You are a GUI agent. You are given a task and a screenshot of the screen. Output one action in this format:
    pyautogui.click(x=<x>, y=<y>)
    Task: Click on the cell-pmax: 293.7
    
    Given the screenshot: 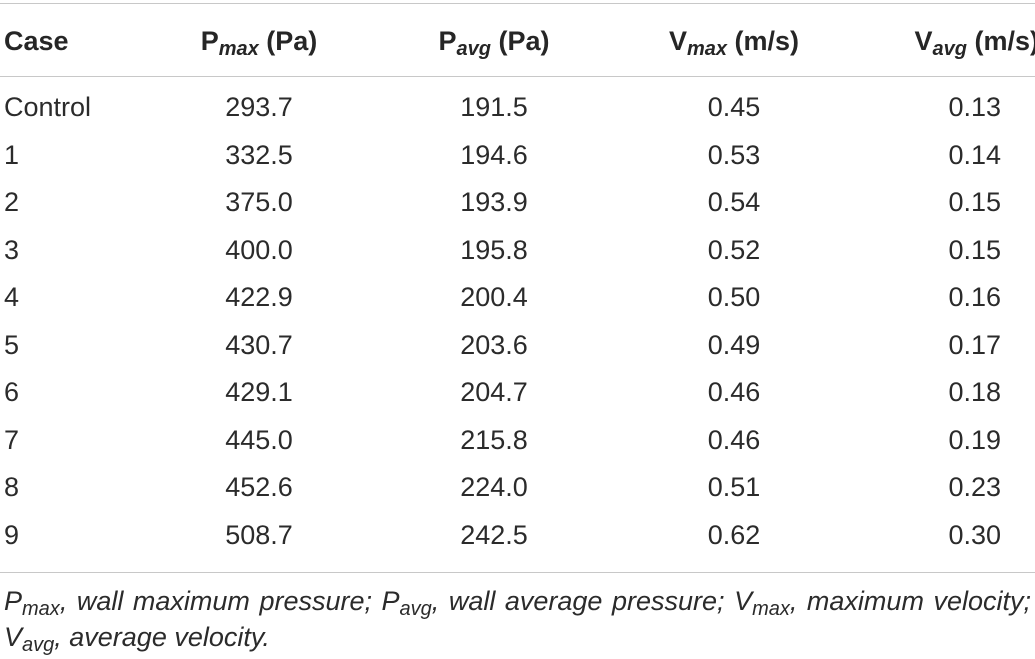 What is the action you would take?
    pyautogui.click(x=259, y=107)
    